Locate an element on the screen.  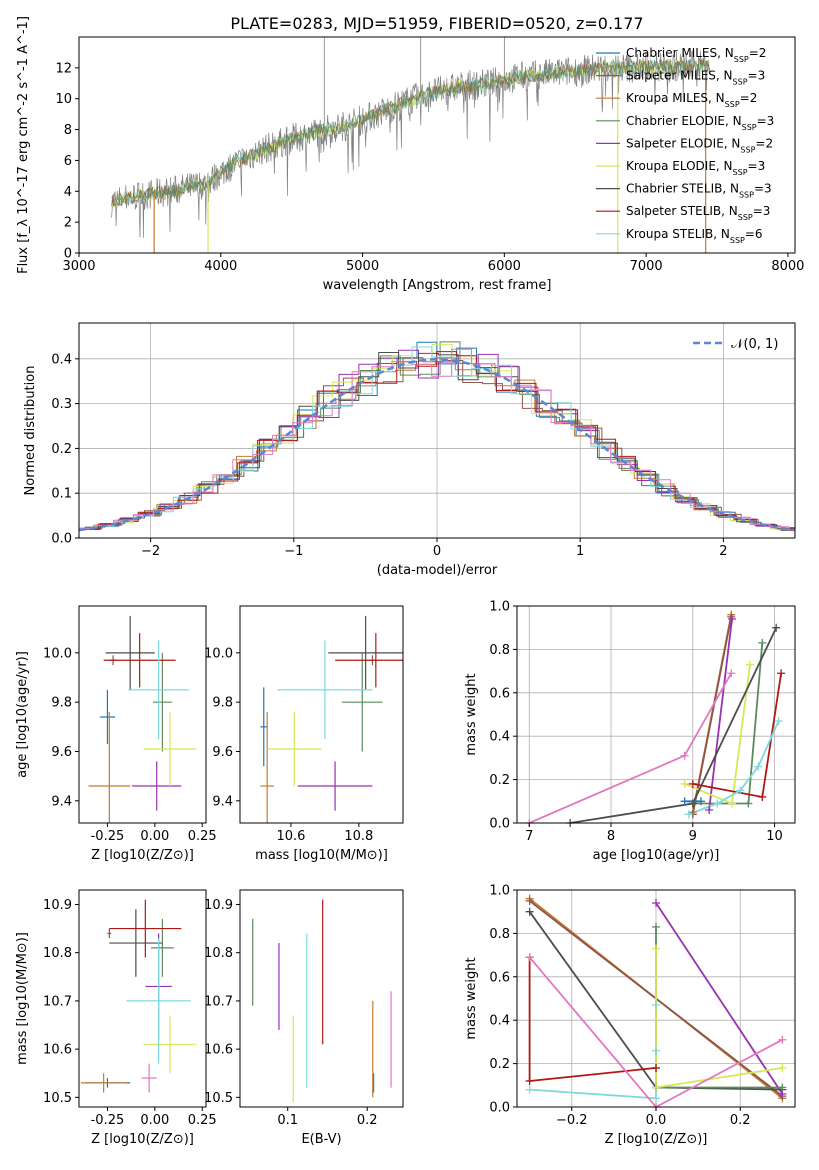
x-tick-label: 8000 is located at coordinates (787, 266).